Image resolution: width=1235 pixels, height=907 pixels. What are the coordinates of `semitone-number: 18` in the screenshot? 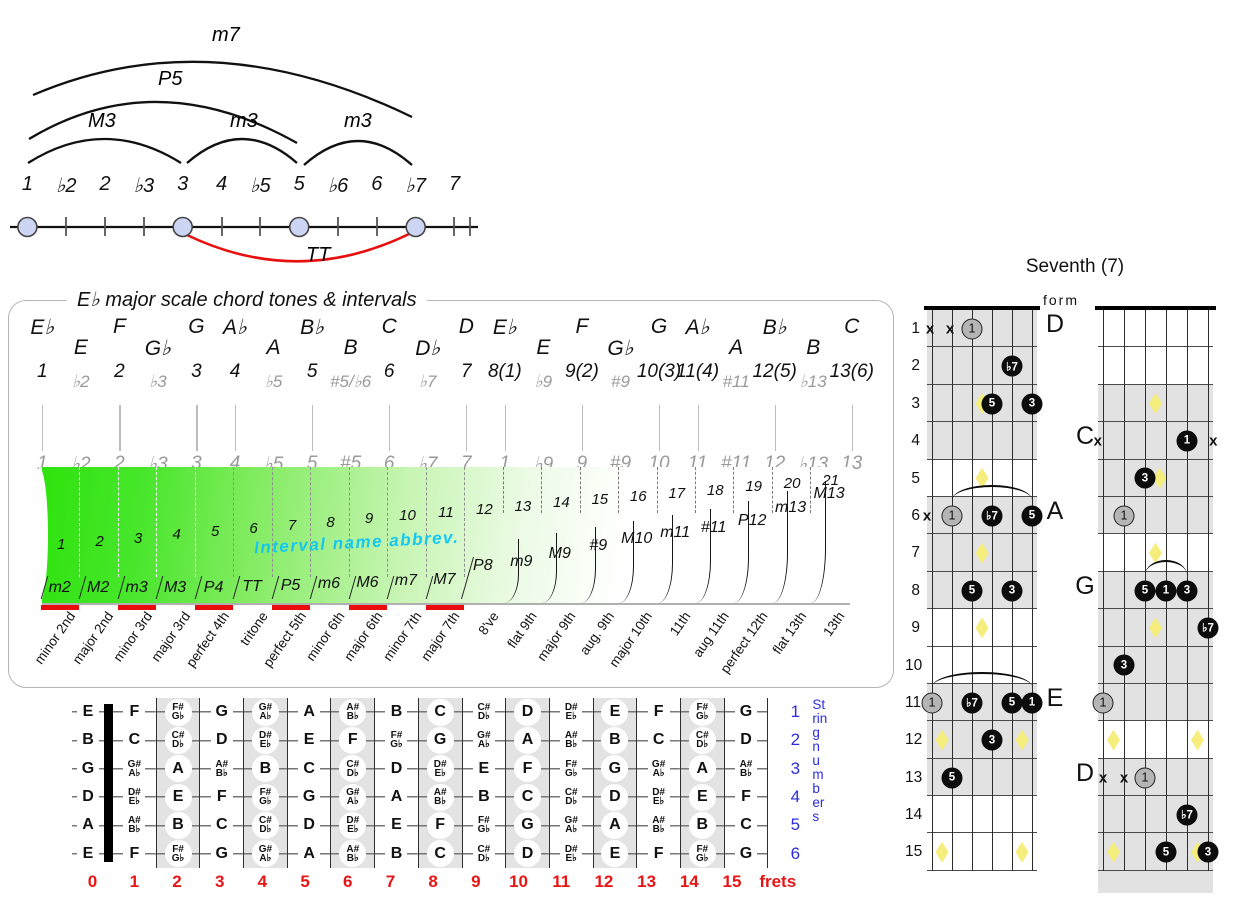 It's located at (715, 490).